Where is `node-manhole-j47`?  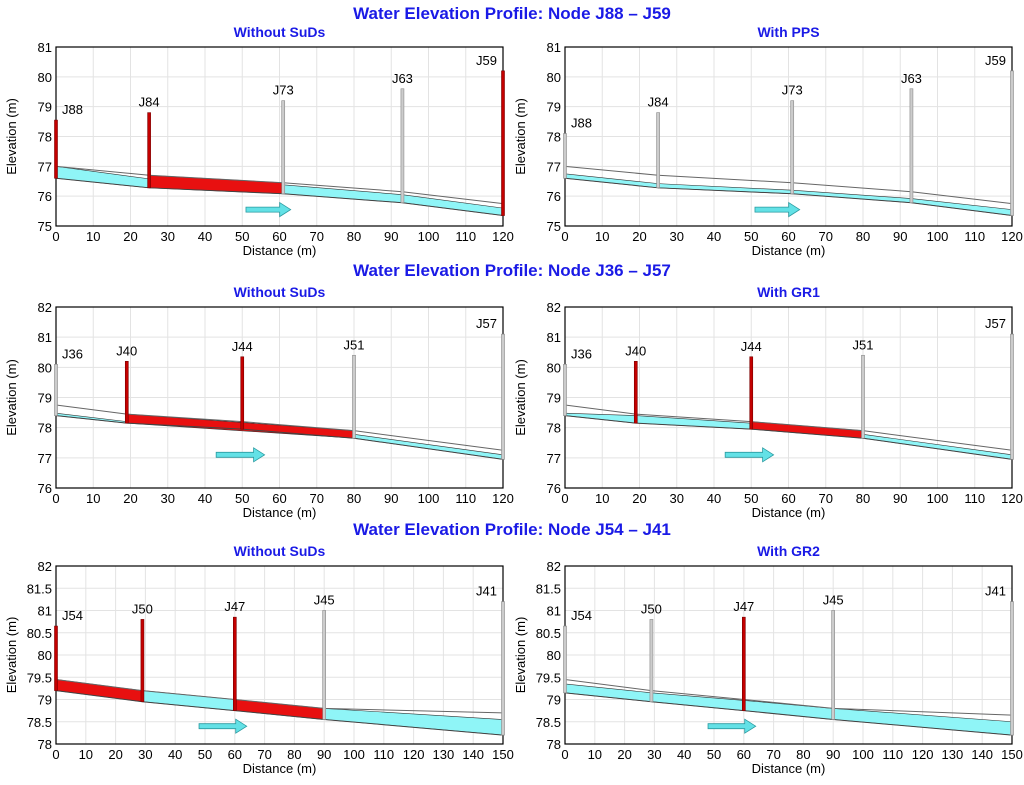
node-manhole-j47 is located at coordinates (743, 663).